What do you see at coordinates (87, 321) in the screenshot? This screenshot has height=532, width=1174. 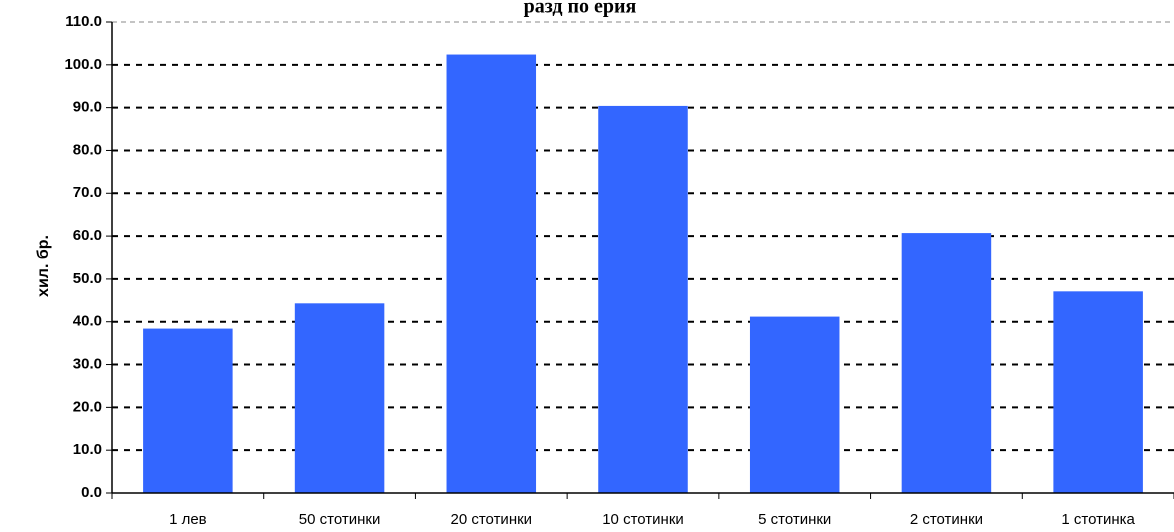 I see `y-tick-label: 40.0` at bounding box center [87, 321].